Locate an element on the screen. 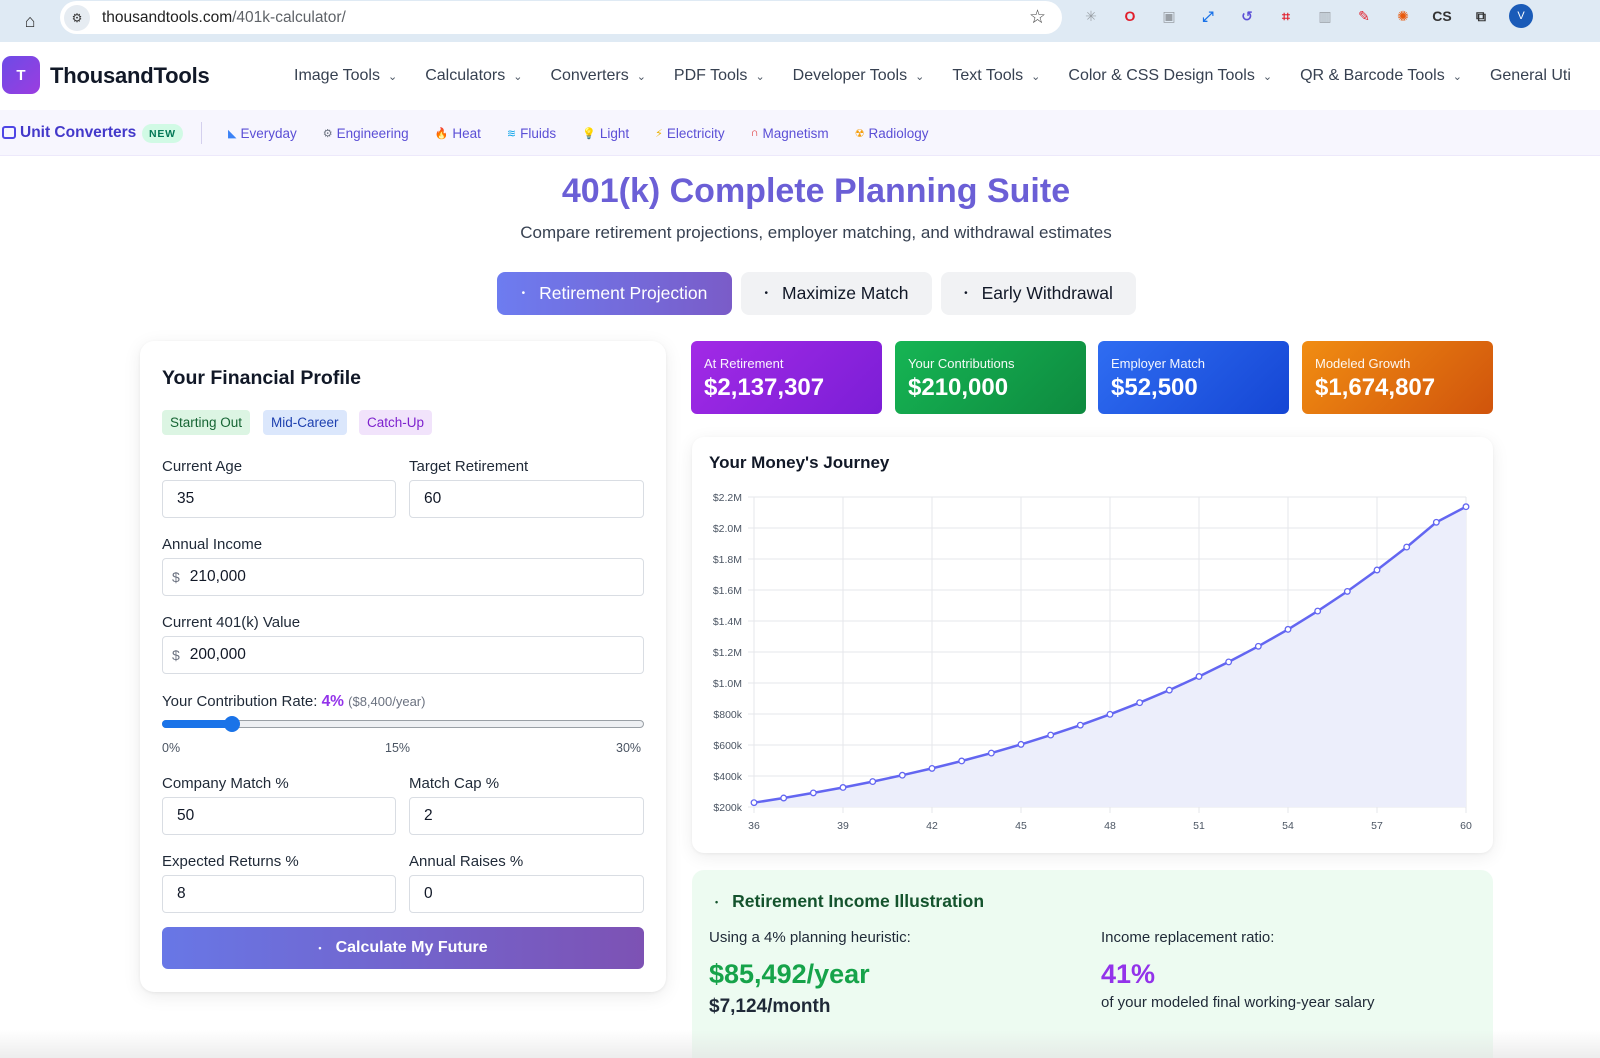  x-tick-label: 57 is located at coordinates (1377, 826).